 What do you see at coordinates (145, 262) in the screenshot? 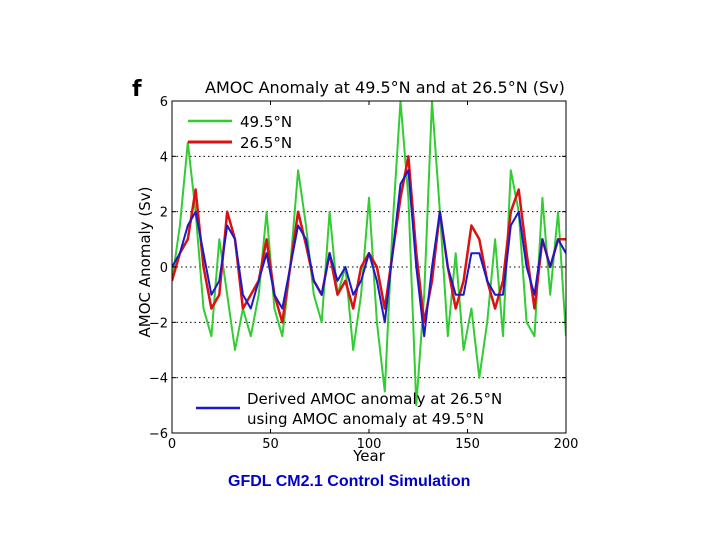
I see `y-axis-label: AMOC Anomaly (Sv)` at bounding box center [145, 262].